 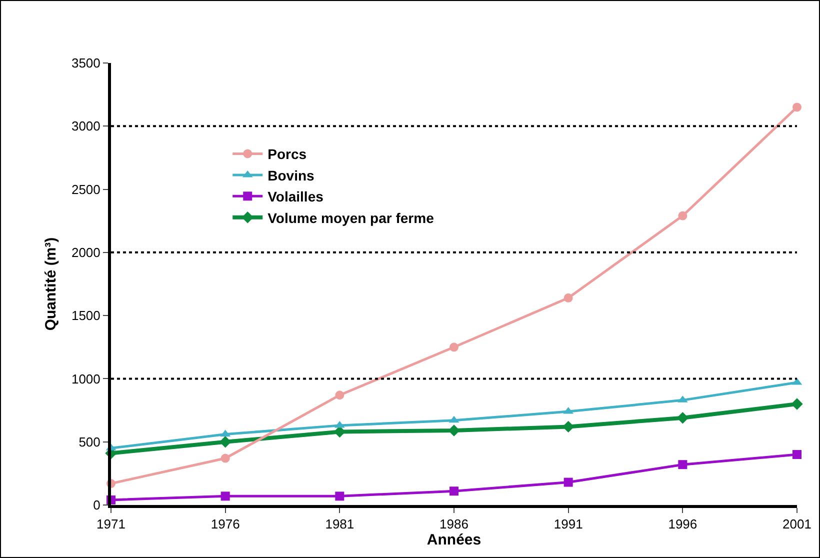 I want to click on x-tick-label: 1991, so click(x=568, y=524).